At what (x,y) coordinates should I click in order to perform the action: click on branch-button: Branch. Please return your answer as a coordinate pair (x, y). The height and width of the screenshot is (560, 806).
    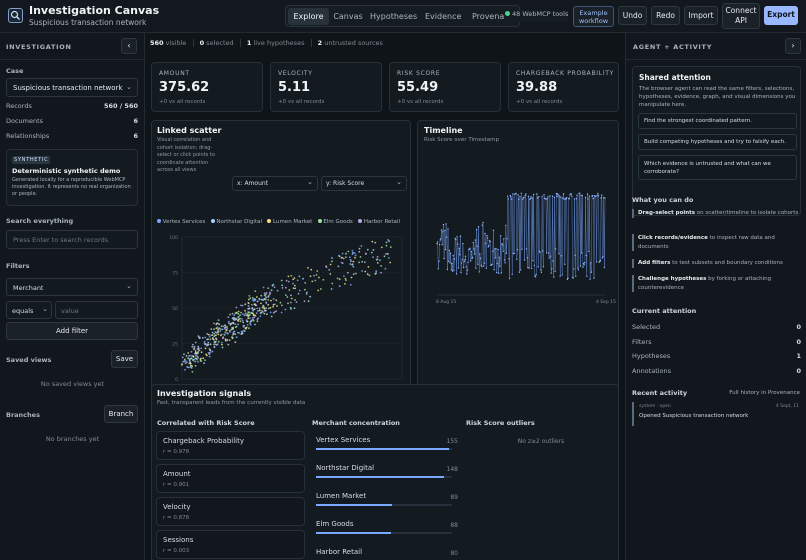
    Looking at the image, I should click on (121, 414).